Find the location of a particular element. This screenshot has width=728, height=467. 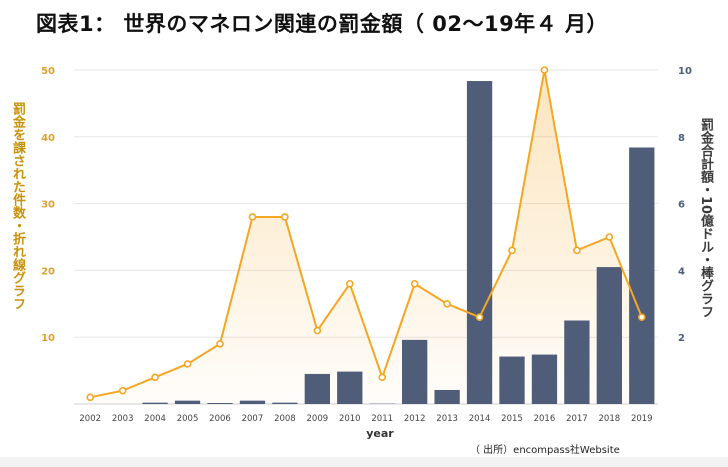

x-tick-label: 2015 is located at coordinates (512, 419).